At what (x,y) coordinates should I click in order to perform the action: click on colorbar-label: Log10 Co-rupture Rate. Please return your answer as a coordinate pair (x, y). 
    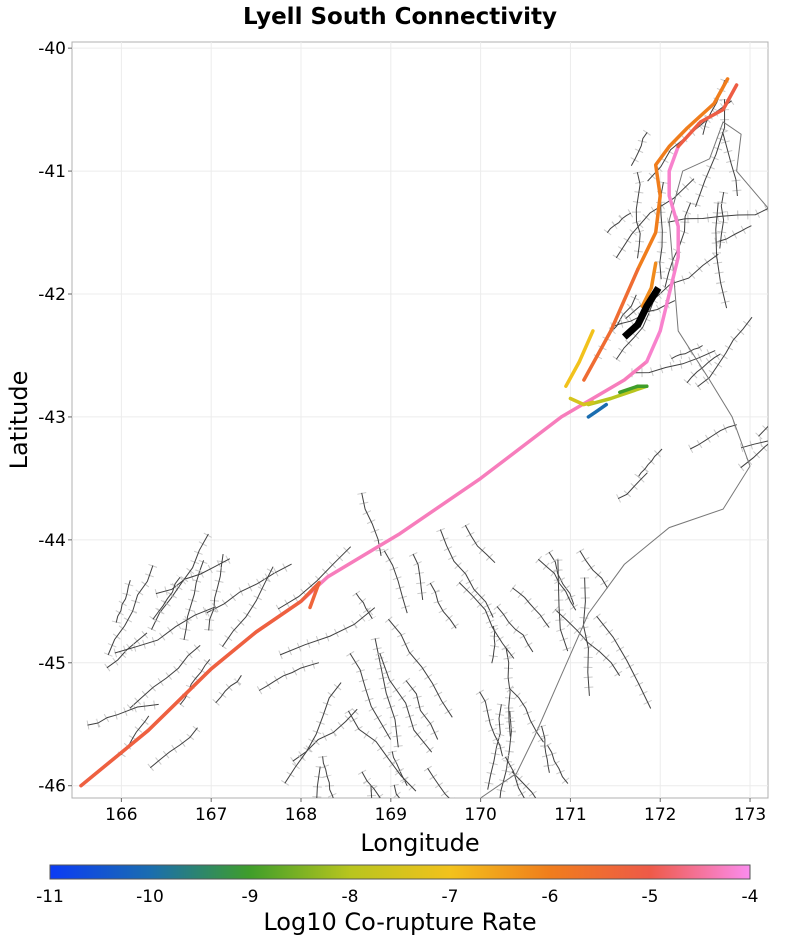
    Looking at the image, I should click on (399, 922).